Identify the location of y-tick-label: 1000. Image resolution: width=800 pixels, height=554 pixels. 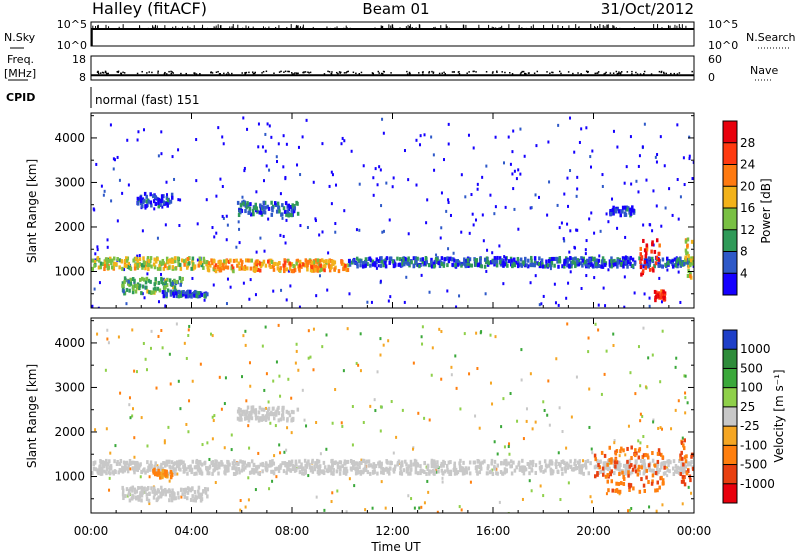
(69, 476).